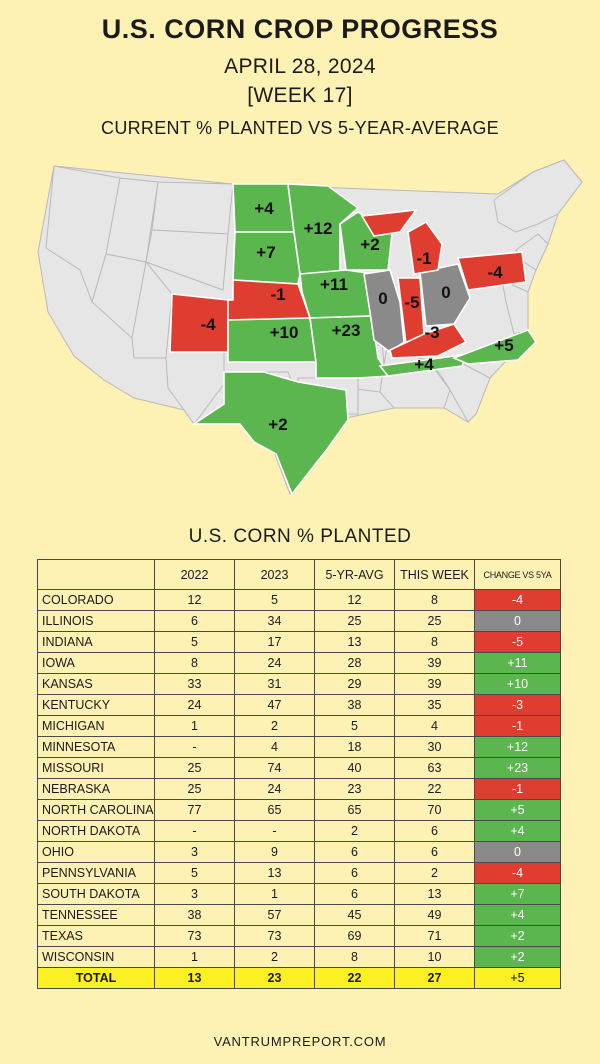 This screenshot has width=600, height=1064. Describe the element at coordinates (274, 621) in the screenshot. I see `value-2023: 34` at that location.